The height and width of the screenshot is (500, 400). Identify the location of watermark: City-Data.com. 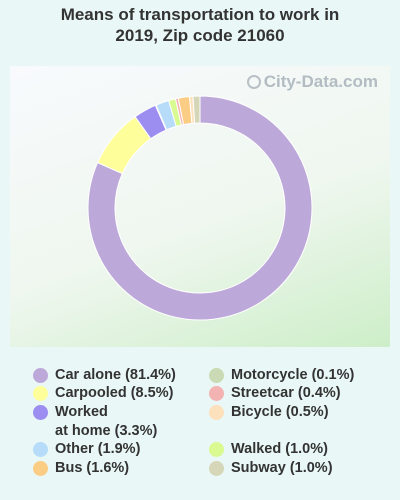
(312, 82).